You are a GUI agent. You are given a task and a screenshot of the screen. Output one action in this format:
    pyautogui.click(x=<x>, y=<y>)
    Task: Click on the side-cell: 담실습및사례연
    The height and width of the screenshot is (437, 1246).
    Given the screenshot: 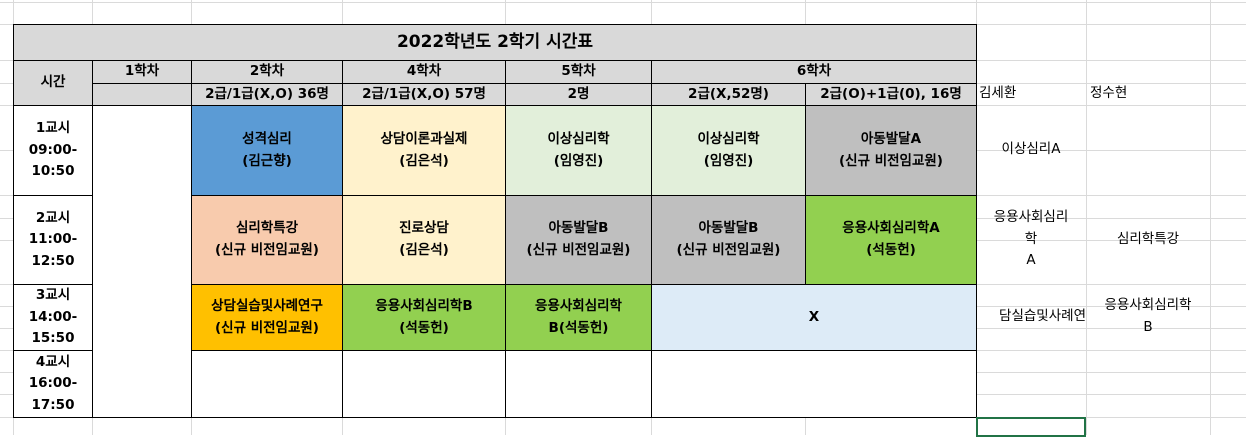 What is the action you would take?
    pyautogui.click(x=1042, y=316)
    